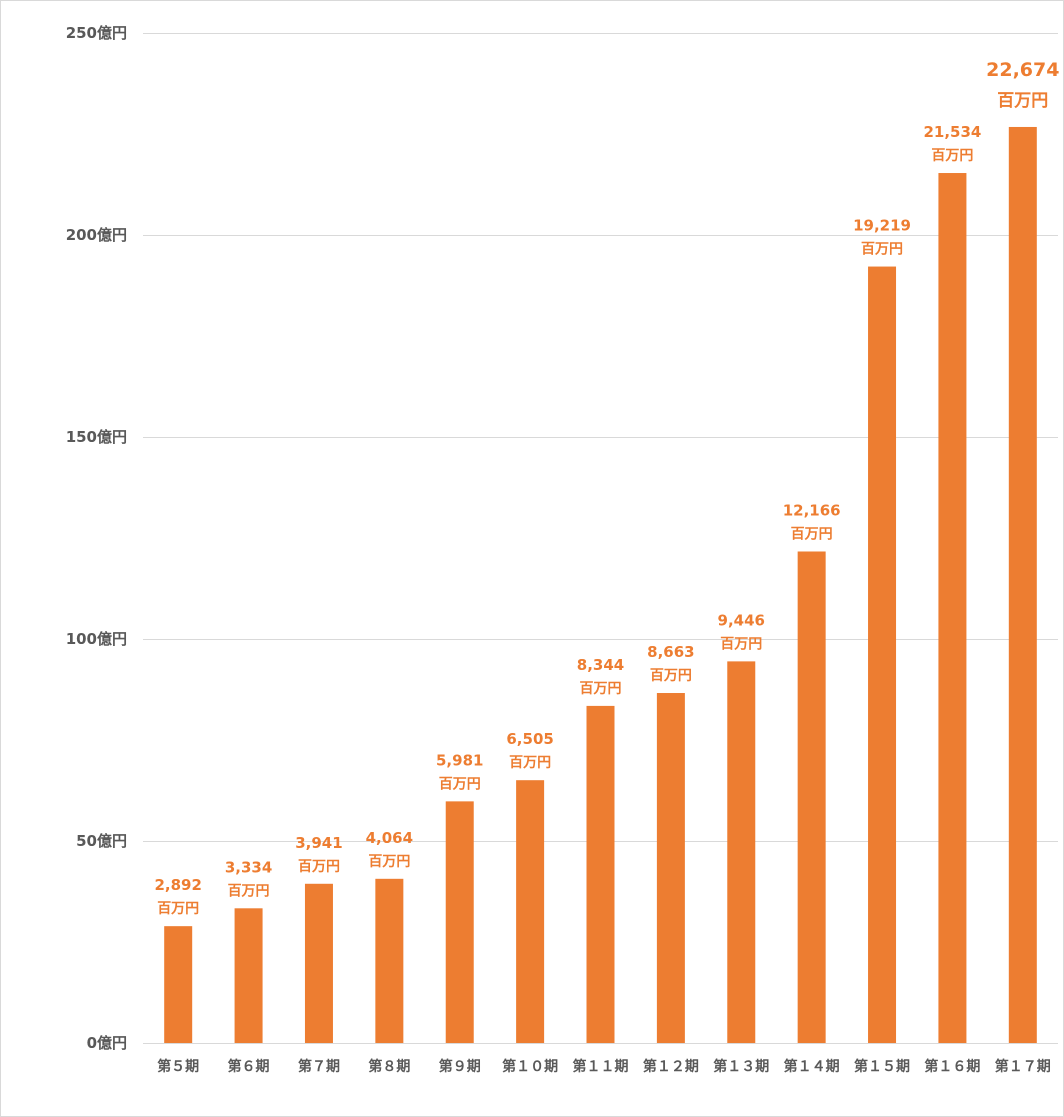 This screenshot has width=1064, height=1117. I want to click on data-label-value: 12,166, so click(812, 510).